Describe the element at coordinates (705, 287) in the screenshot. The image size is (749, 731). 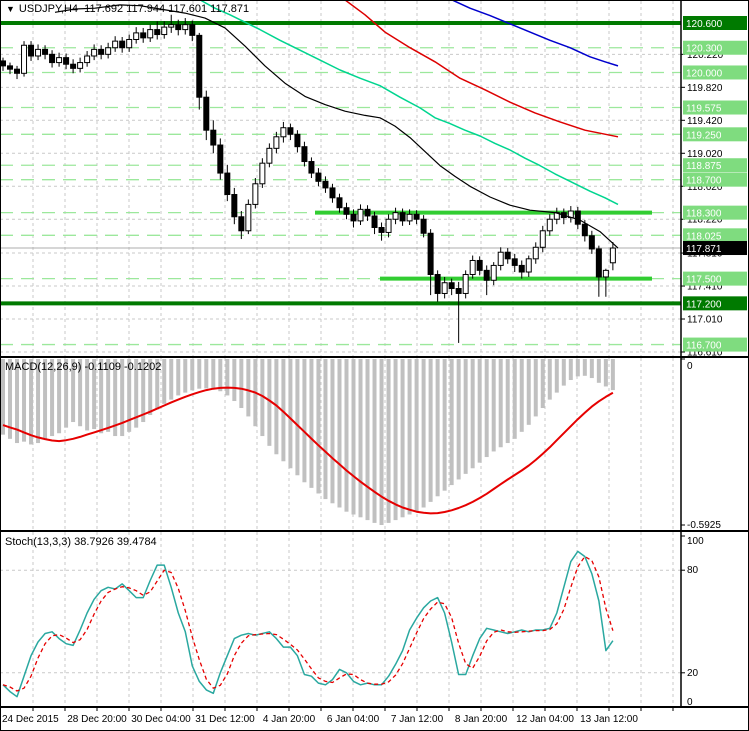
I see `price-tick-label: 117.410` at that location.